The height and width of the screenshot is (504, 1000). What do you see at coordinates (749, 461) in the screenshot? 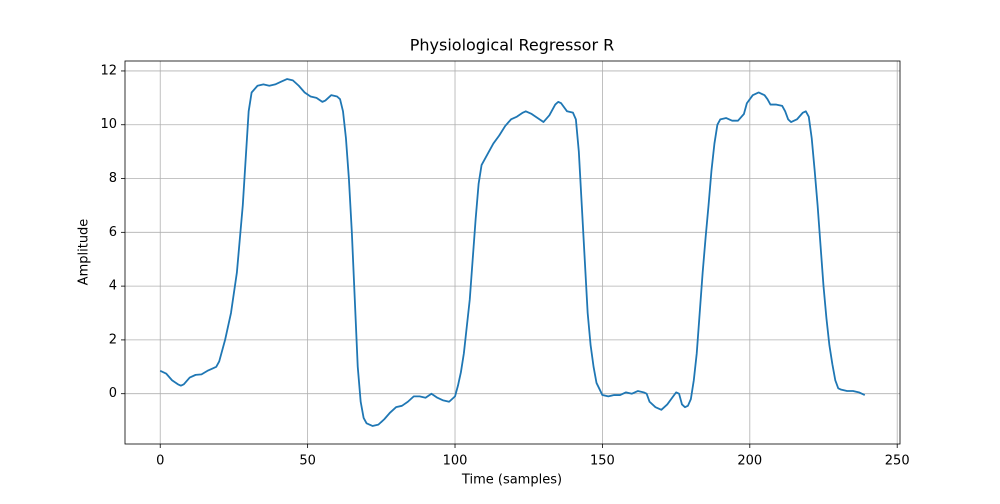
I see `x-tick-label: 200` at bounding box center [749, 461].